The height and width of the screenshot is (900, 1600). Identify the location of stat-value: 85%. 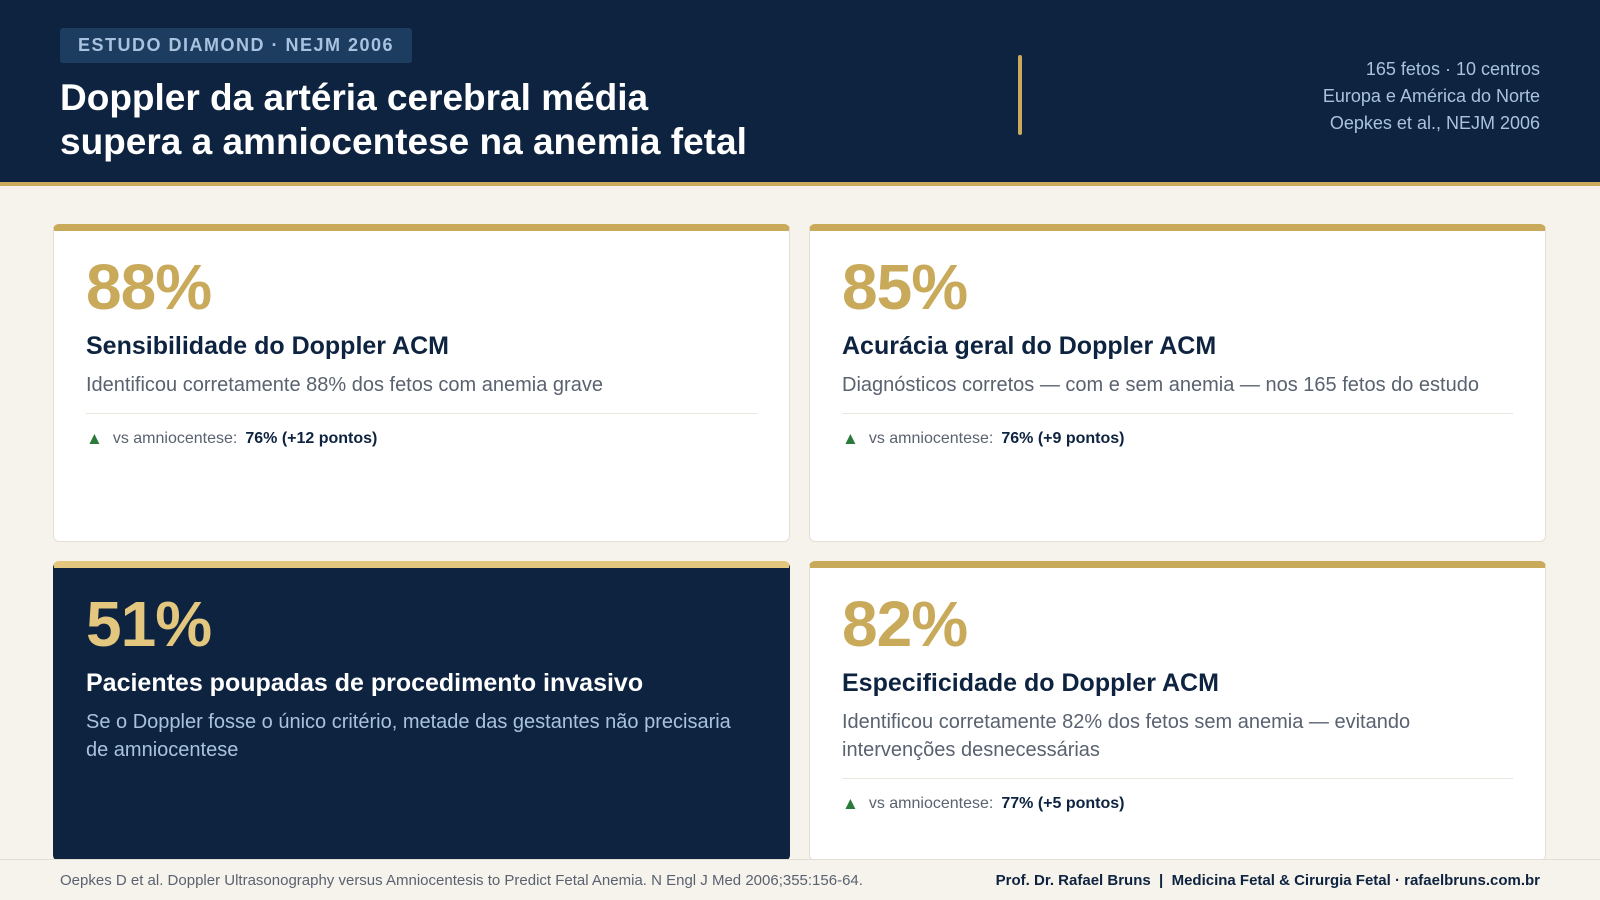
(905, 287).